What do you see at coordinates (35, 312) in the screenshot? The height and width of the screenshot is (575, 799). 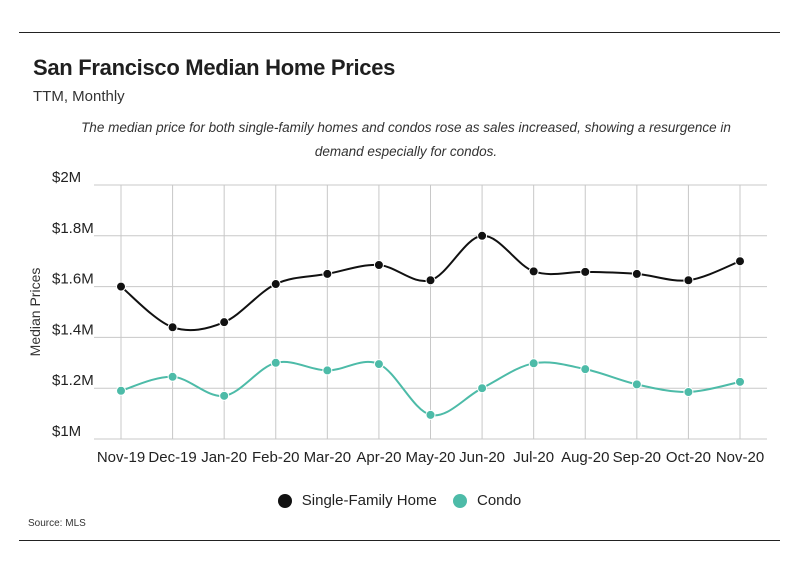 I see `y-axis-label: Median Prices` at bounding box center [35, 312].